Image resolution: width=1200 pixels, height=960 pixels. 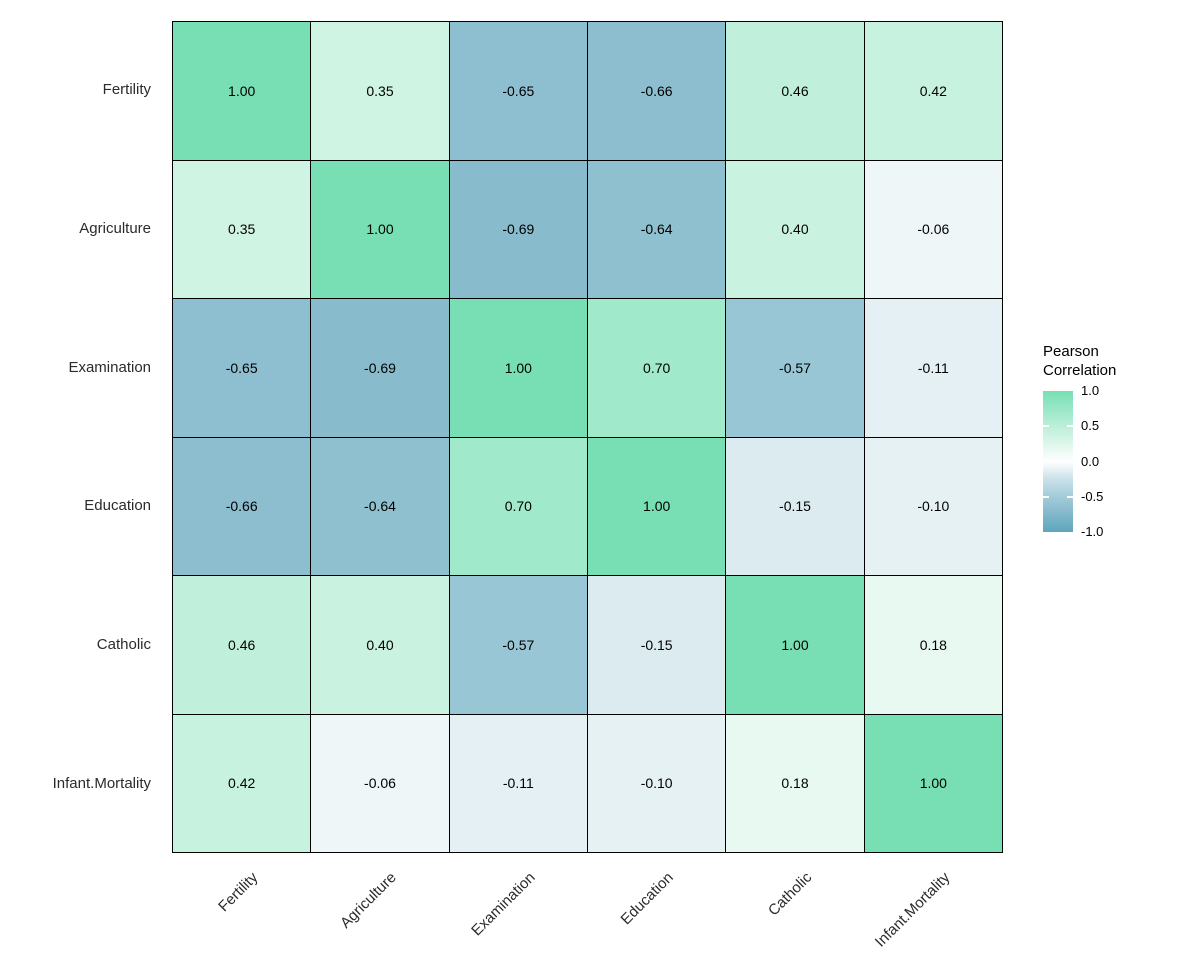 I want to click on legend-title-line1: Pearson, so click(x=1071, y=351).